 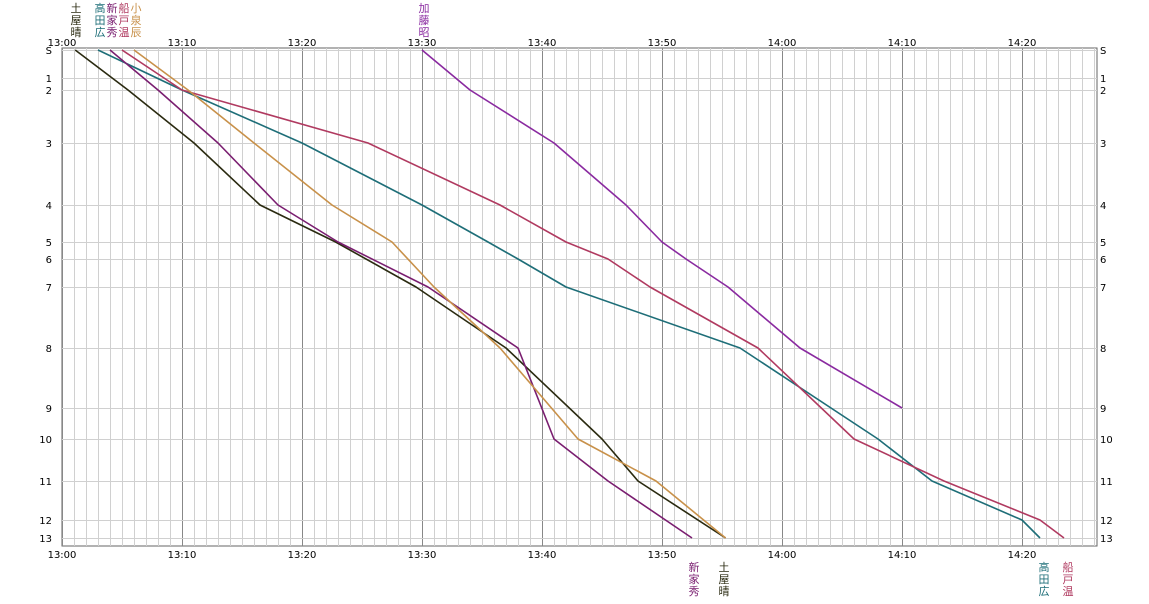 What do you see at coordinates (424, 20) in the screenshot?
I see `runner-label-top: 藤` at bounding box center [424, 20].